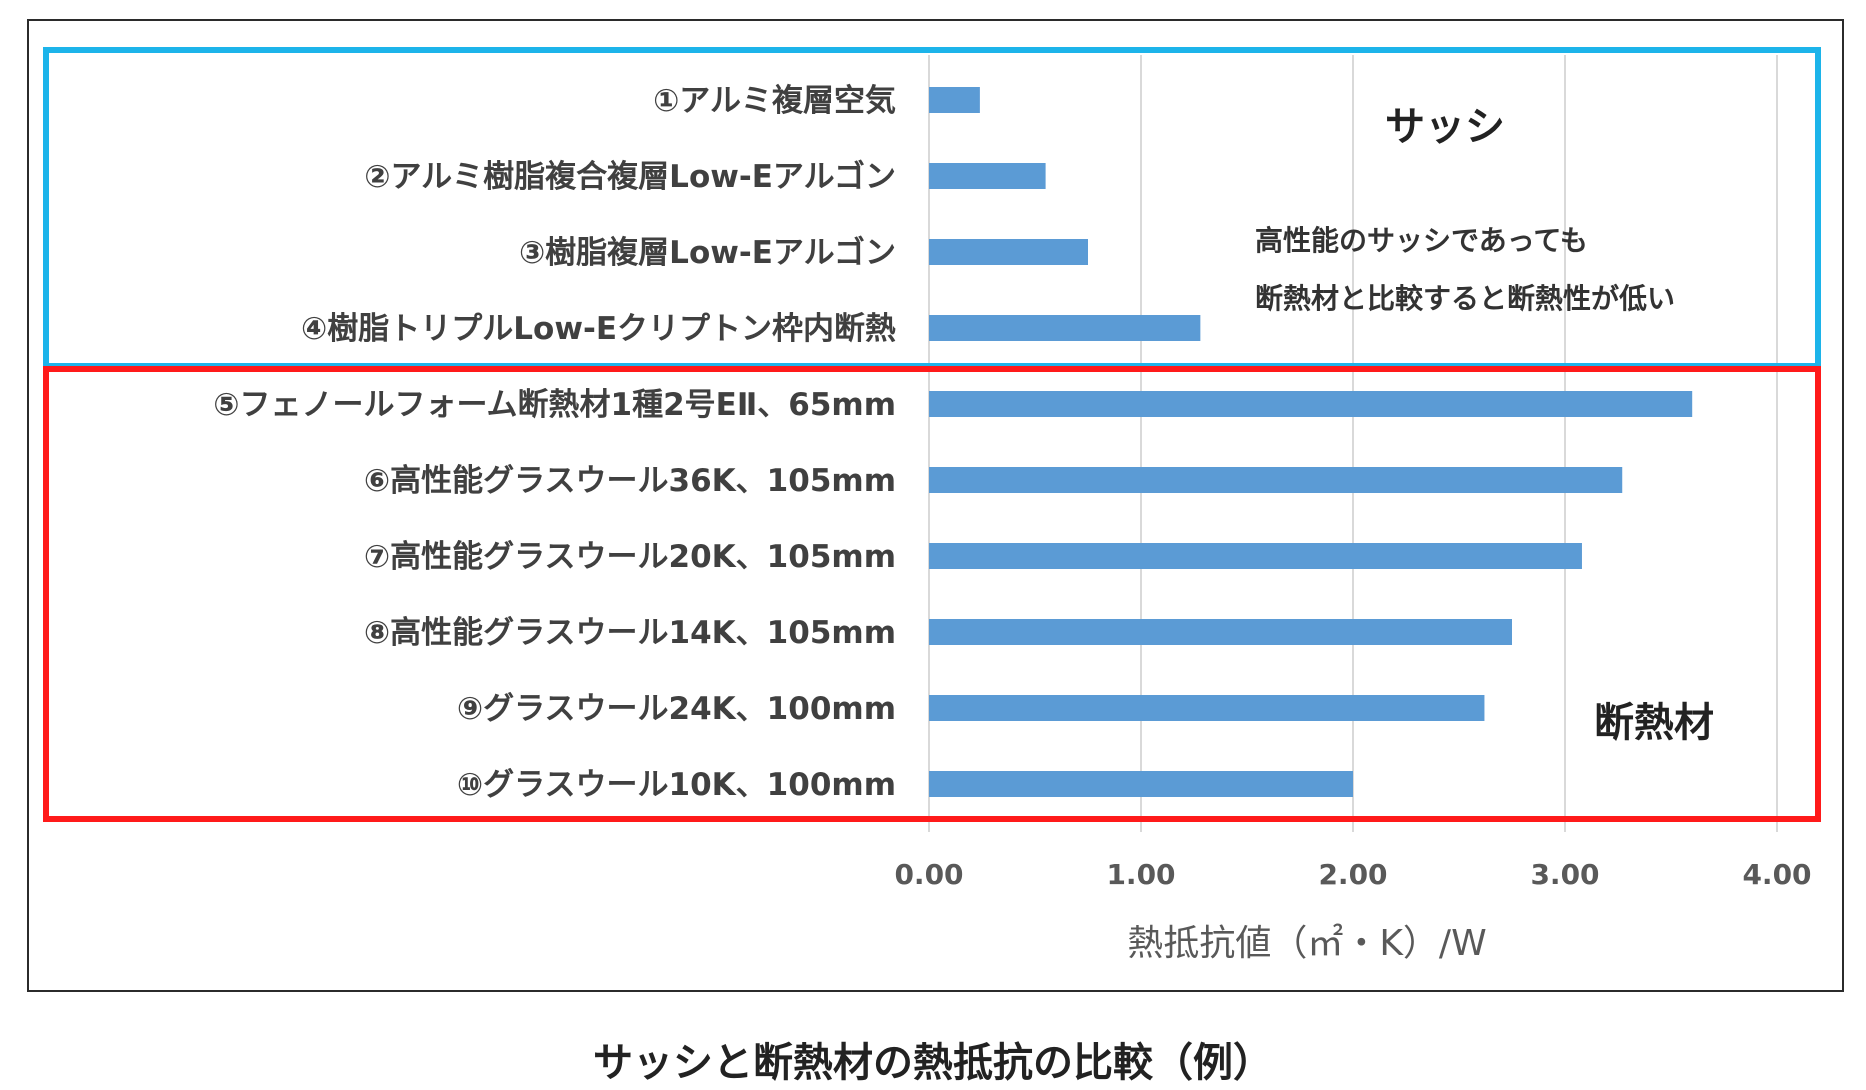  Describe the element at coordinates (774, 101) in the screenshot. I see `category-label: ①アルミ複層空気` at that location.